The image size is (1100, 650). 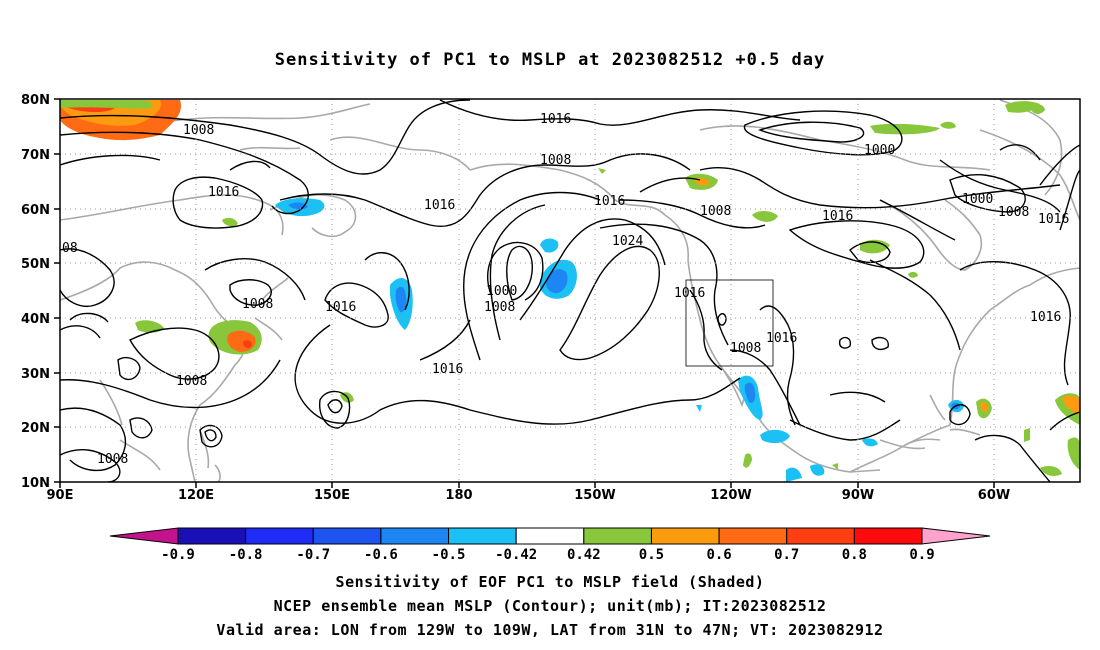 I want to click on lon-label: 120W, so click(x=730, y=495).